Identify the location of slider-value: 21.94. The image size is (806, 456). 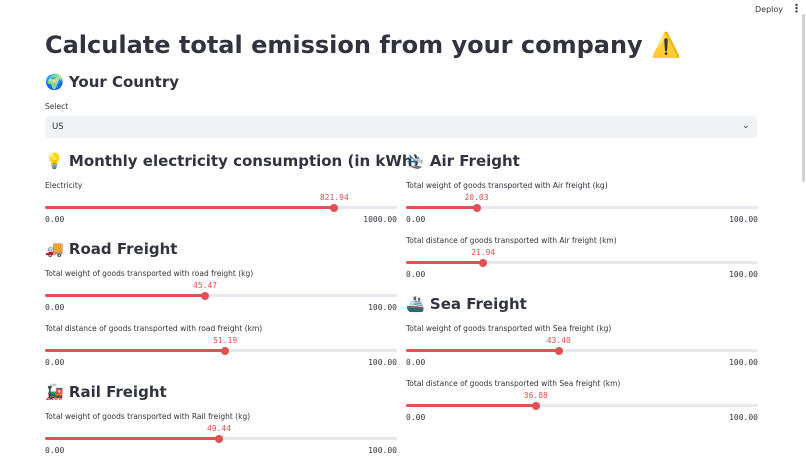
(483, 252).